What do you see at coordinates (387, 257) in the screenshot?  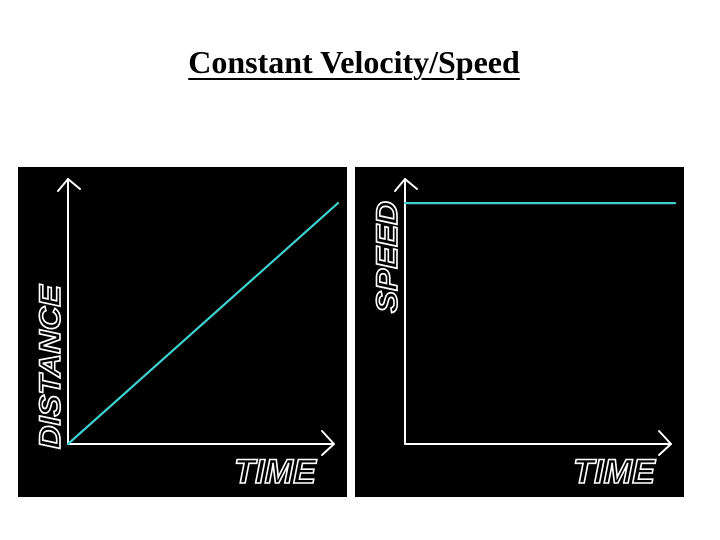 I see `y-axis-label: SPEED` at bounding box center [387, 257].